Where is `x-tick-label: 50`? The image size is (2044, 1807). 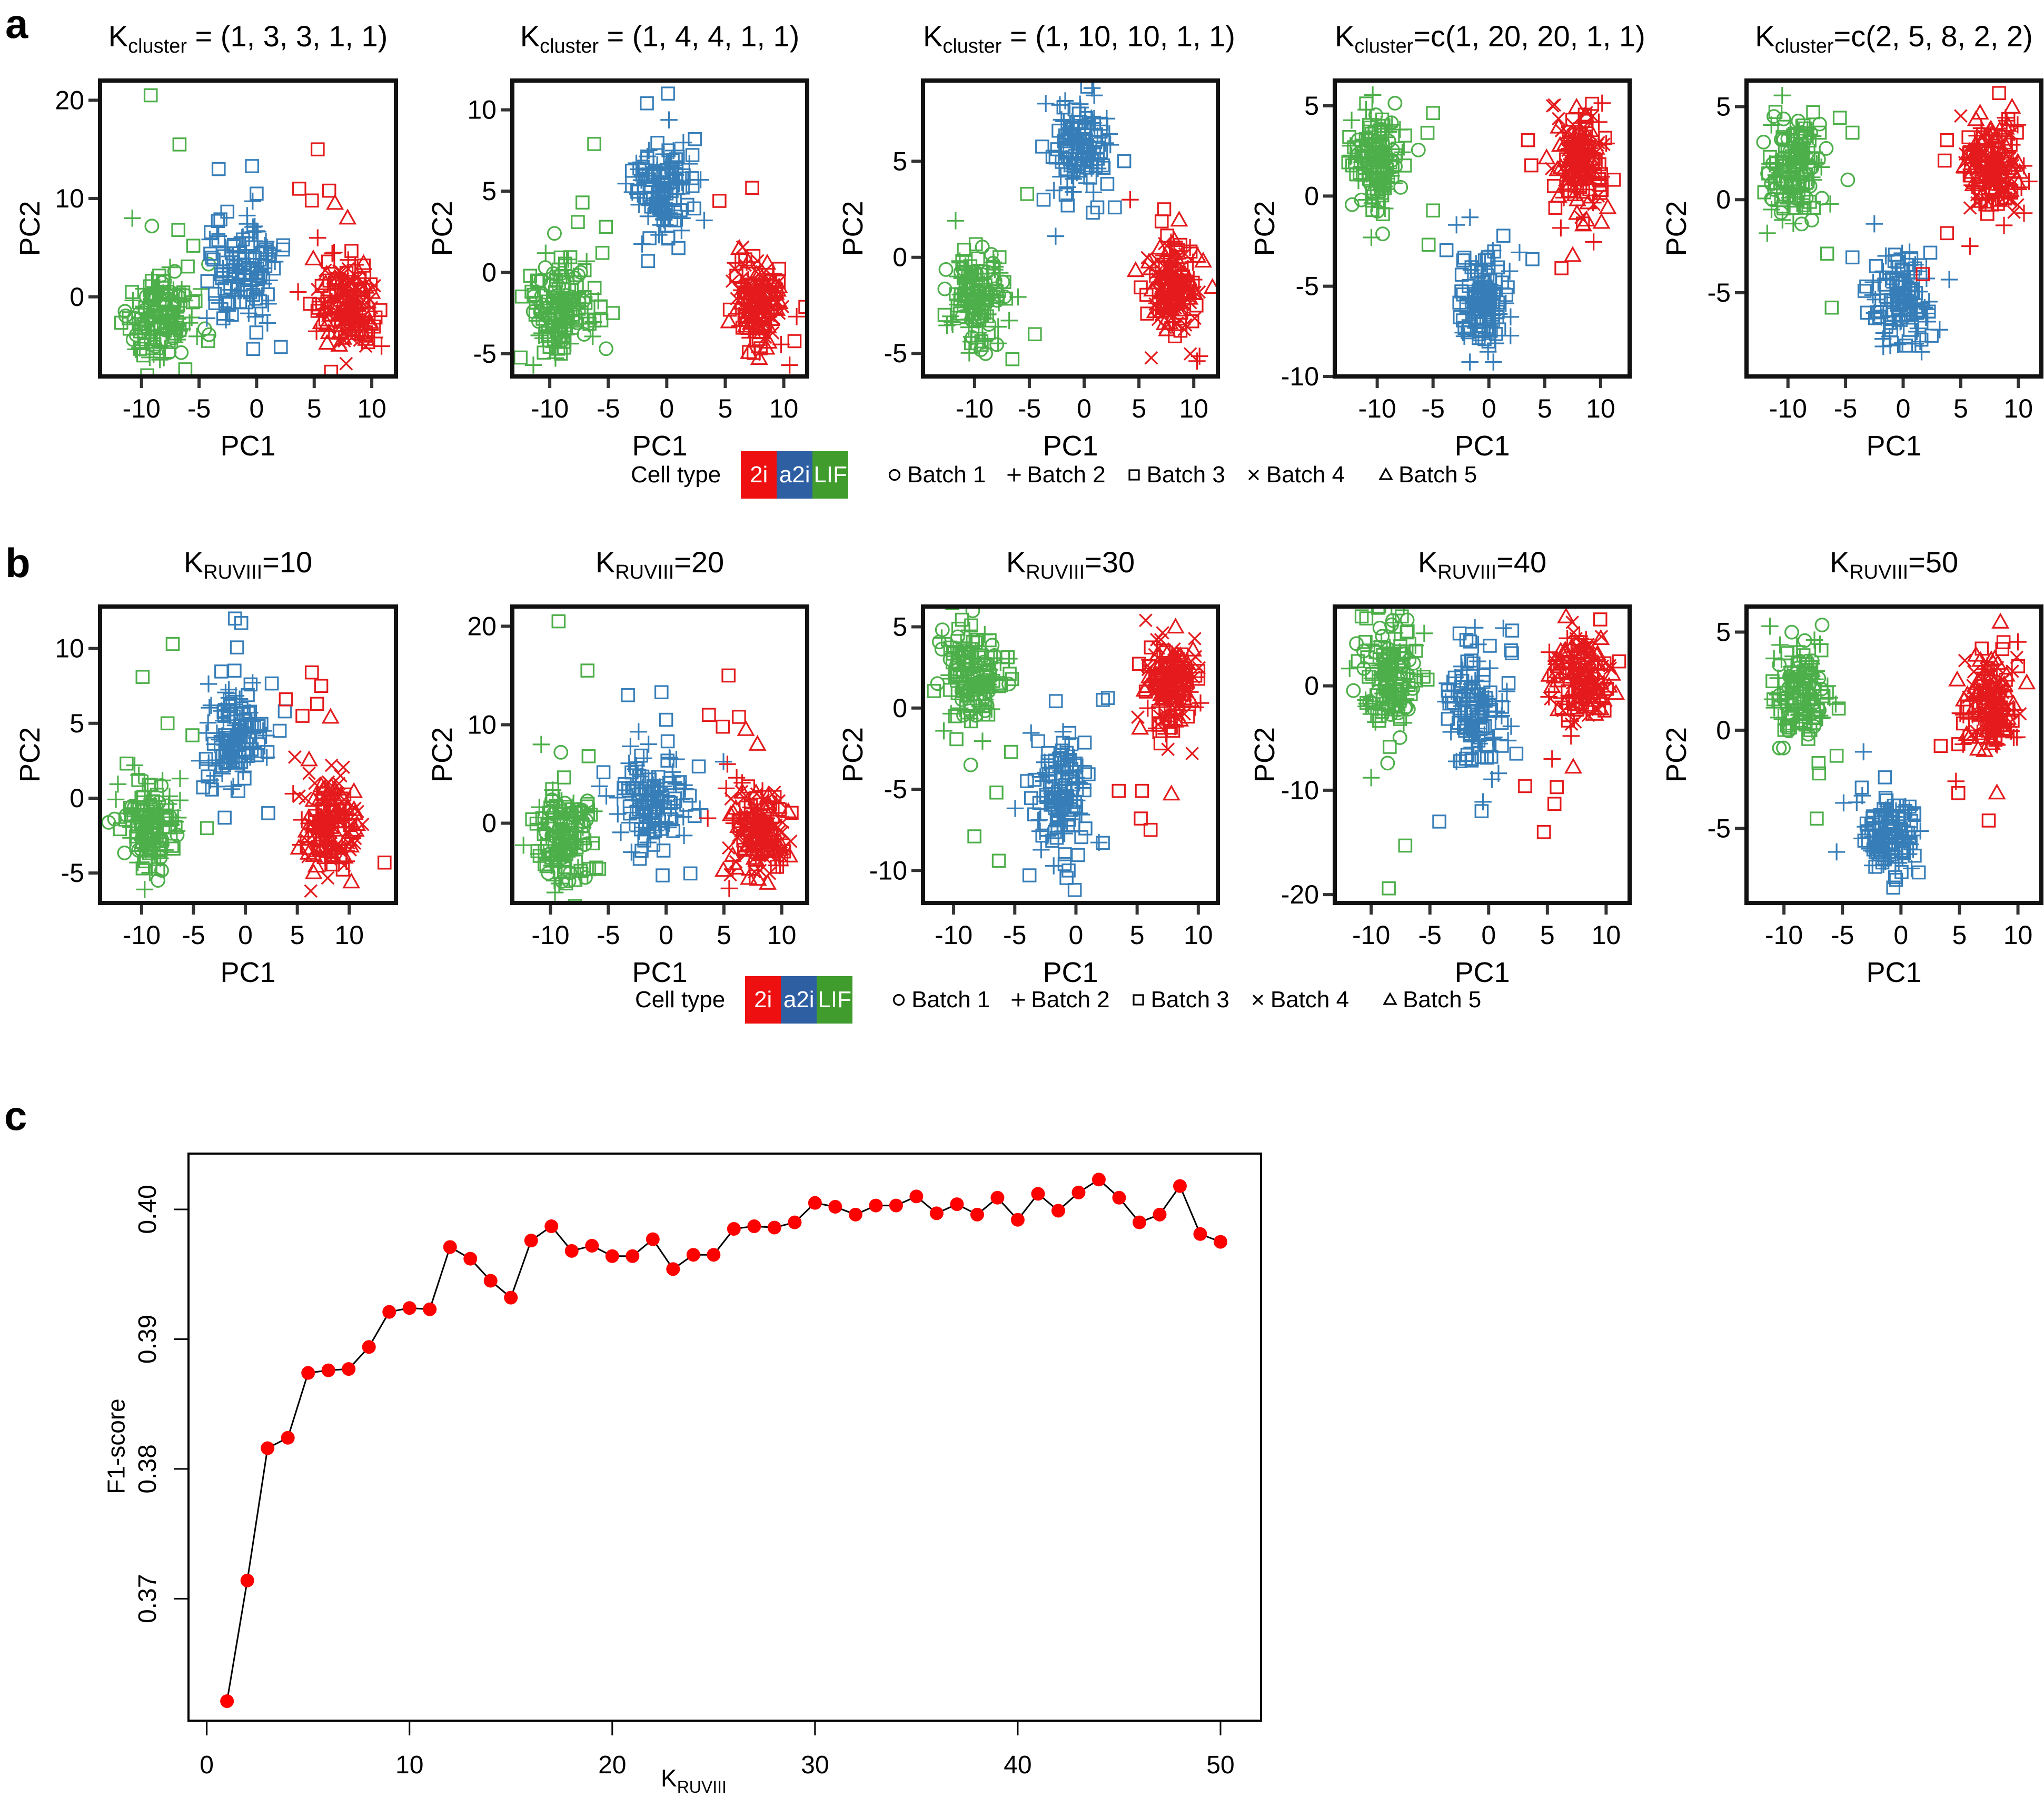
x-tick-label: 50 is located at coordinates (1220, 1765).